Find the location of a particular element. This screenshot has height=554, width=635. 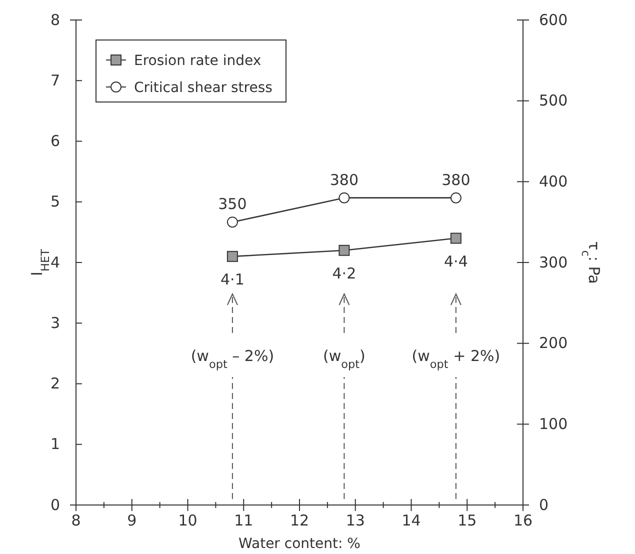

y2-tick-label: 100 is located at coordinates (553, 423).